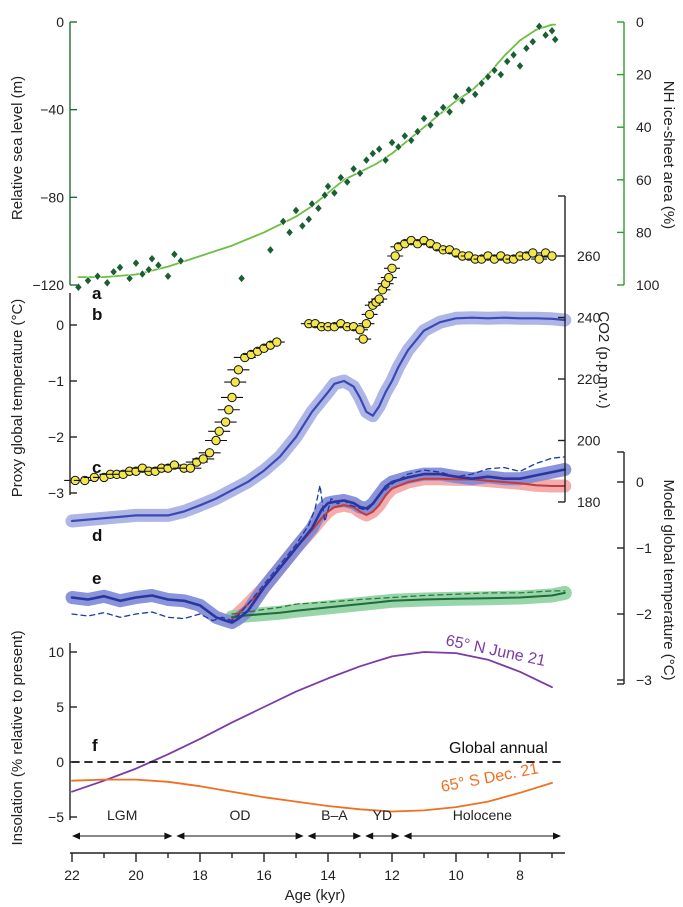  What do you see at coordinates (644, 680) in the screenshot?
I see `model-temp-axis-tick-label: −3` at bounding box center [644, 680].